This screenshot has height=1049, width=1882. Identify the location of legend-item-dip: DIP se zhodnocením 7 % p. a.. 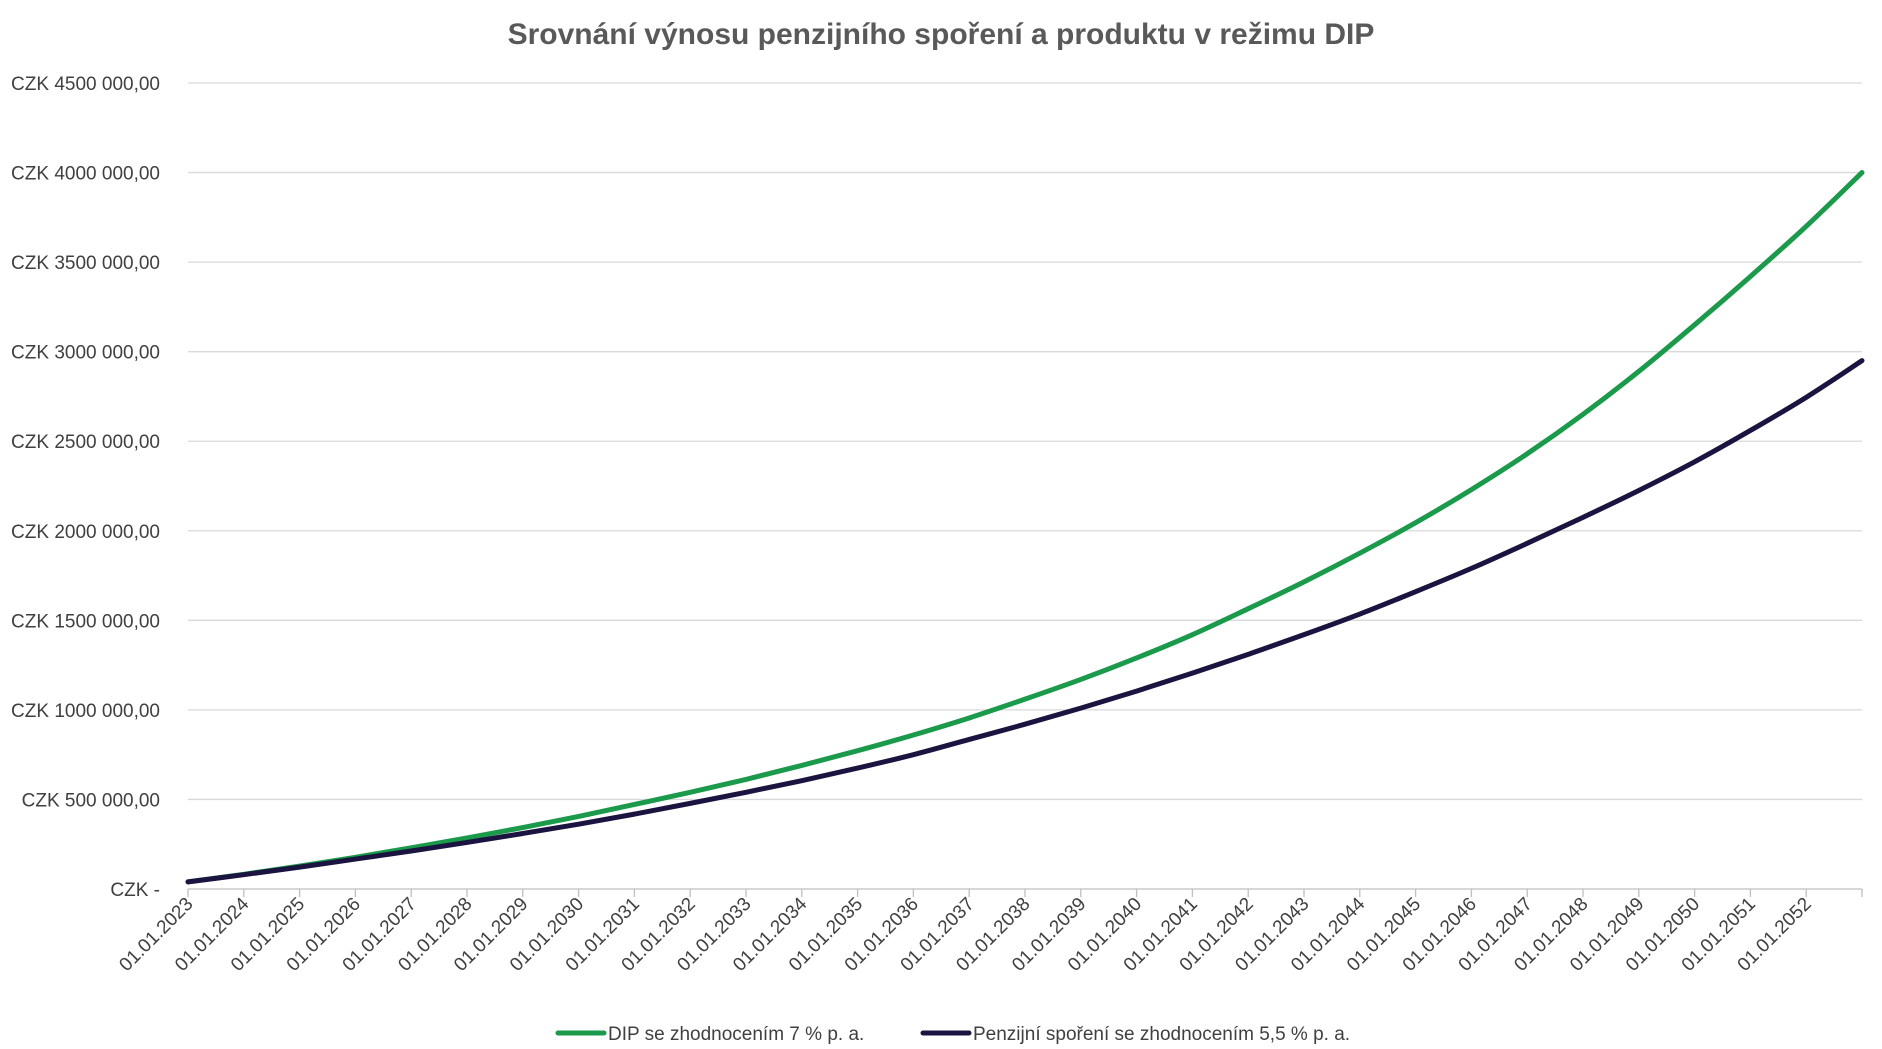
(709, 1034).